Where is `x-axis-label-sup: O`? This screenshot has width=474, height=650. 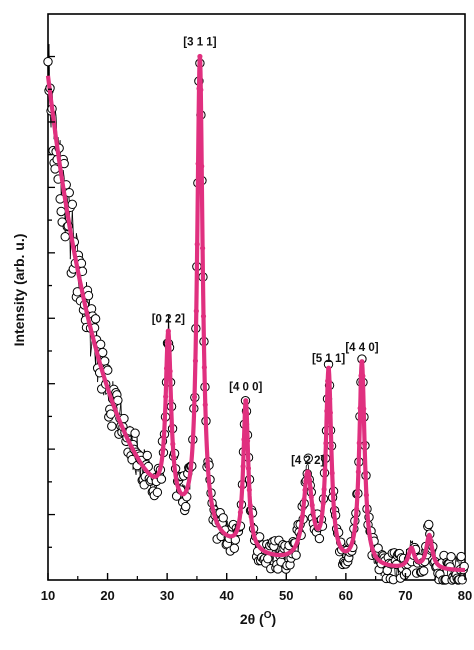 x-axis-label-sup: O is located at coordinates (268, 615).